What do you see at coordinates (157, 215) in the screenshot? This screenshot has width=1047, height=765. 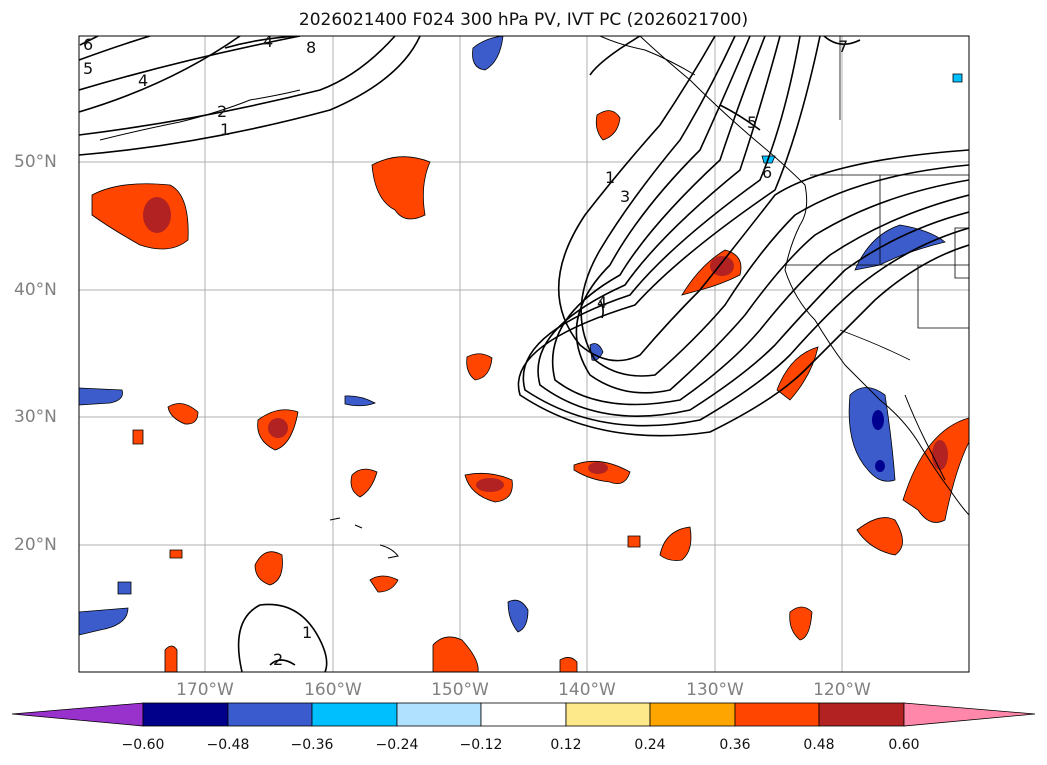 I see `blob-pos-1-core` at bounding box center [157, 215].